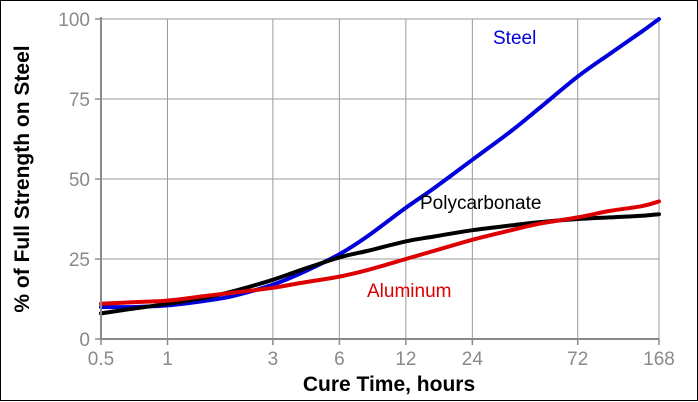 The image size is (698, 402). What do you see at coordinates (167, 359) in the screenshot?
I see `x-tick-label-1: 1` at bounding box center [167, 359].